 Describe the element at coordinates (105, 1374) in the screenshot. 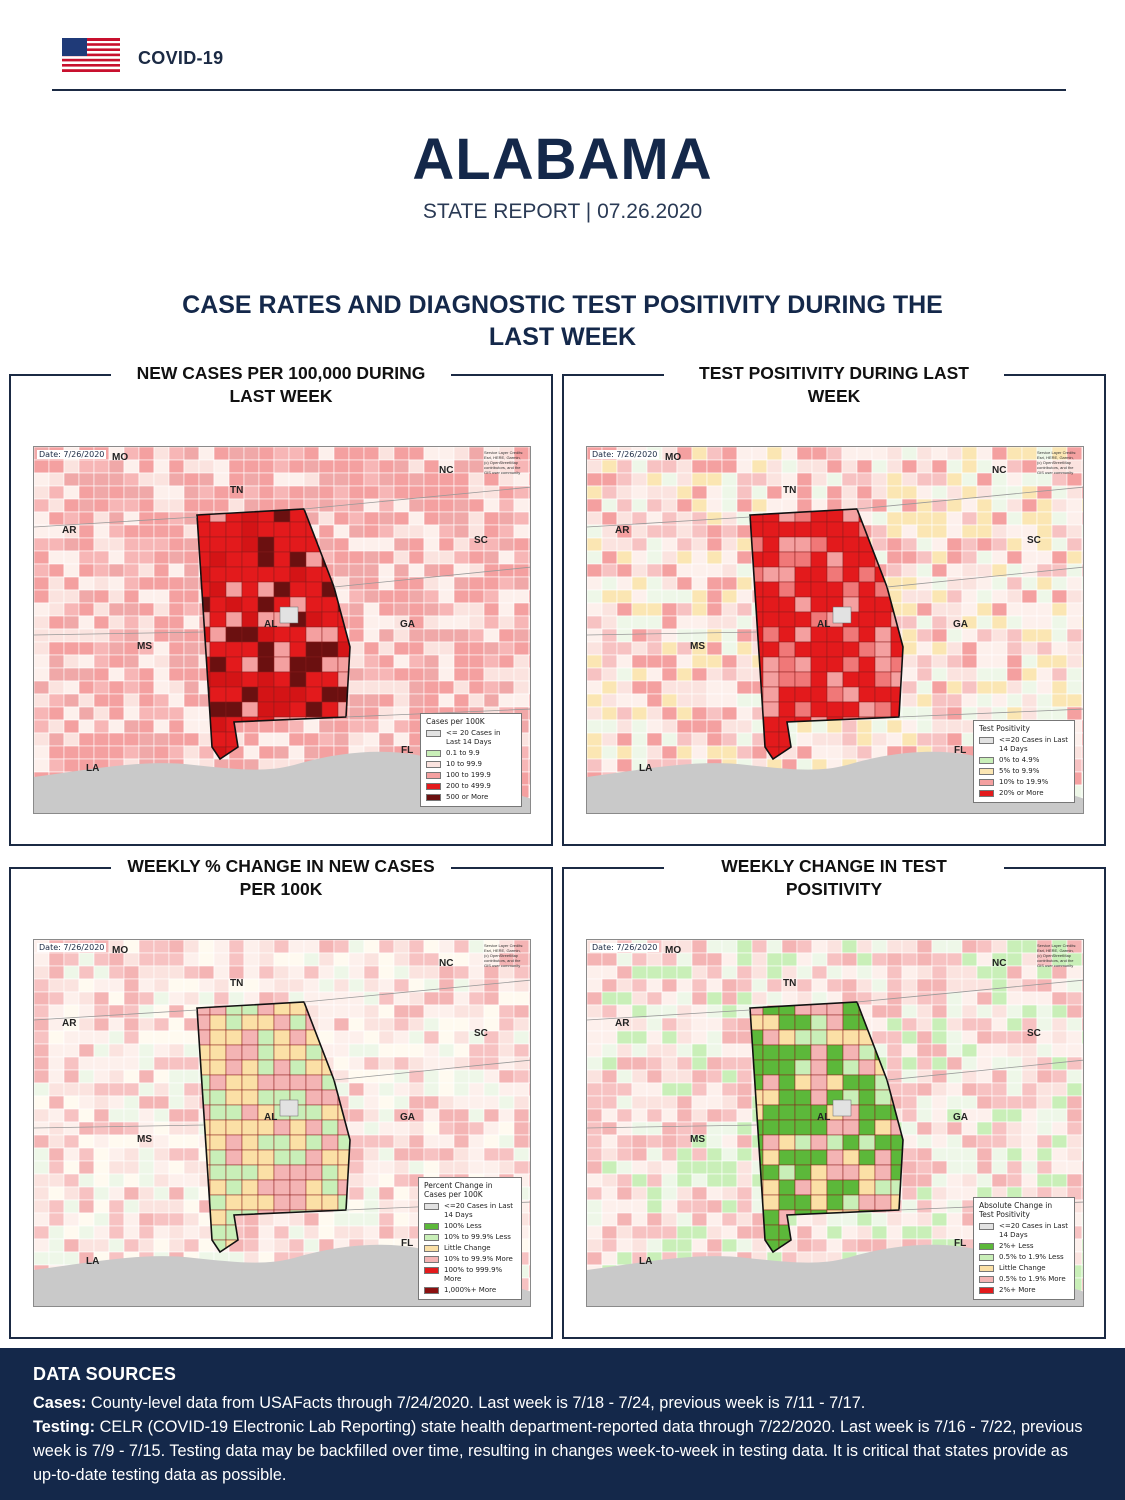

I see `data-sources-title: DATA SOURCES` at that location.